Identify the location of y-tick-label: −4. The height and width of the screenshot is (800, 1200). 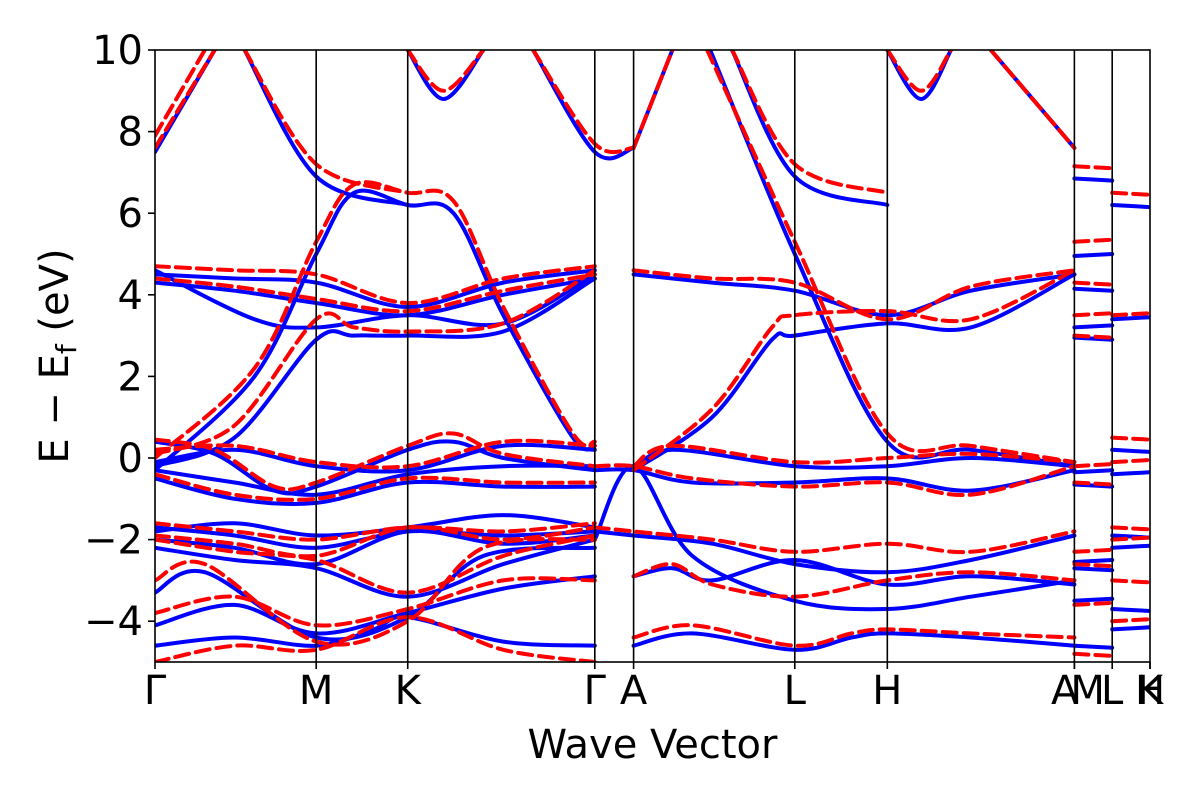
(113, 622).